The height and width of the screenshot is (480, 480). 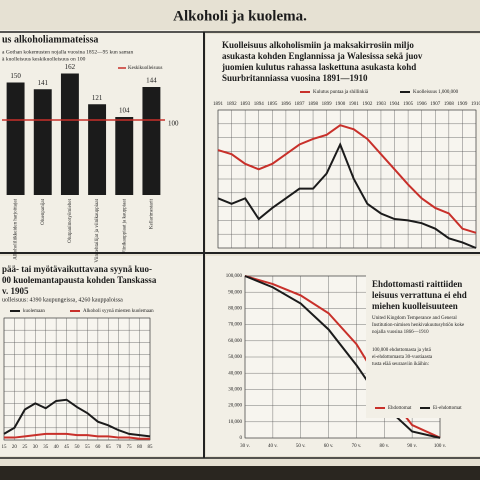 What do you see at coordinates (78, 447) in the screenshot?
I see `x-tick-label: 50` at bounding box center [78, 447].